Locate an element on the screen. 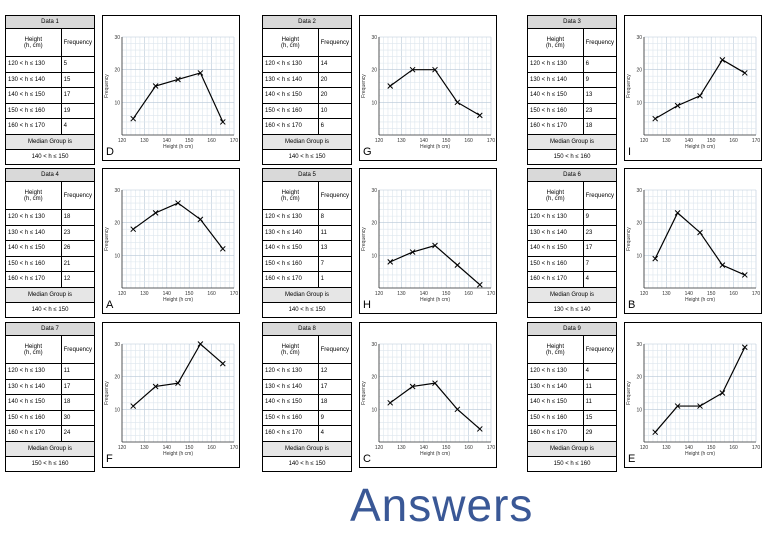  table-row: 130 < h ≤ 140 23 is located at coordinates (50, 232).